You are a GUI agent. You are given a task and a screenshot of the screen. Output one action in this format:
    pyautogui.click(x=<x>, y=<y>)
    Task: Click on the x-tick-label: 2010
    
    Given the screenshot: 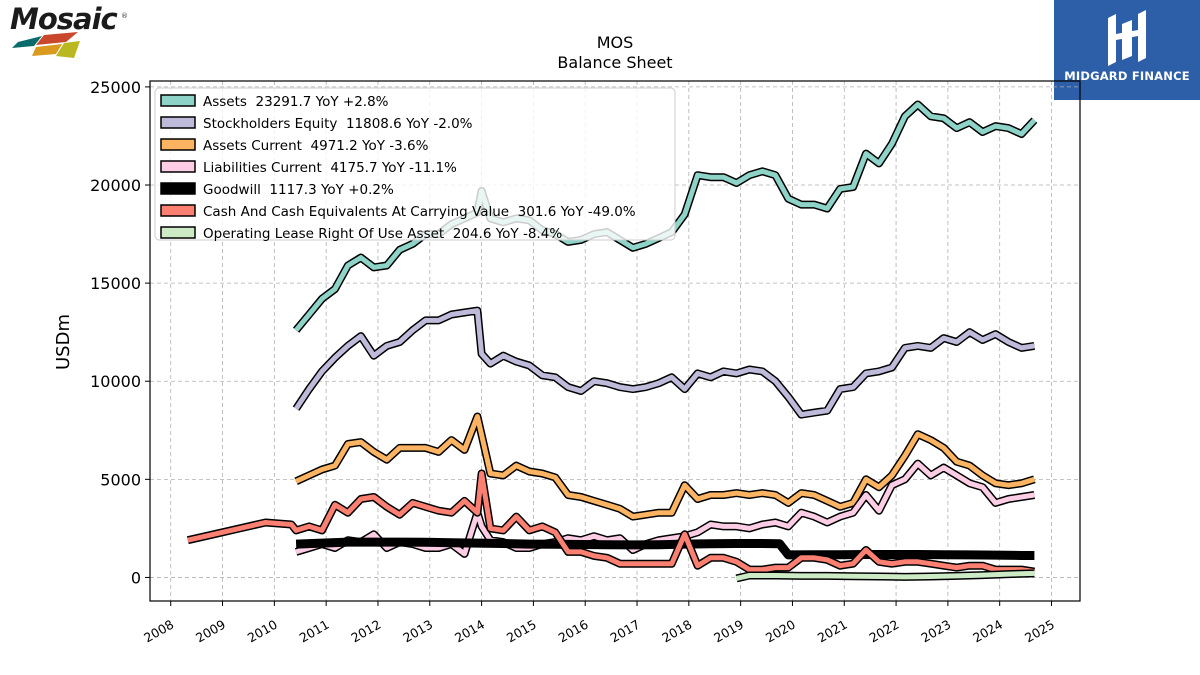 What is the action you would take?
    pyautogui.click(x=262, y=631)
    